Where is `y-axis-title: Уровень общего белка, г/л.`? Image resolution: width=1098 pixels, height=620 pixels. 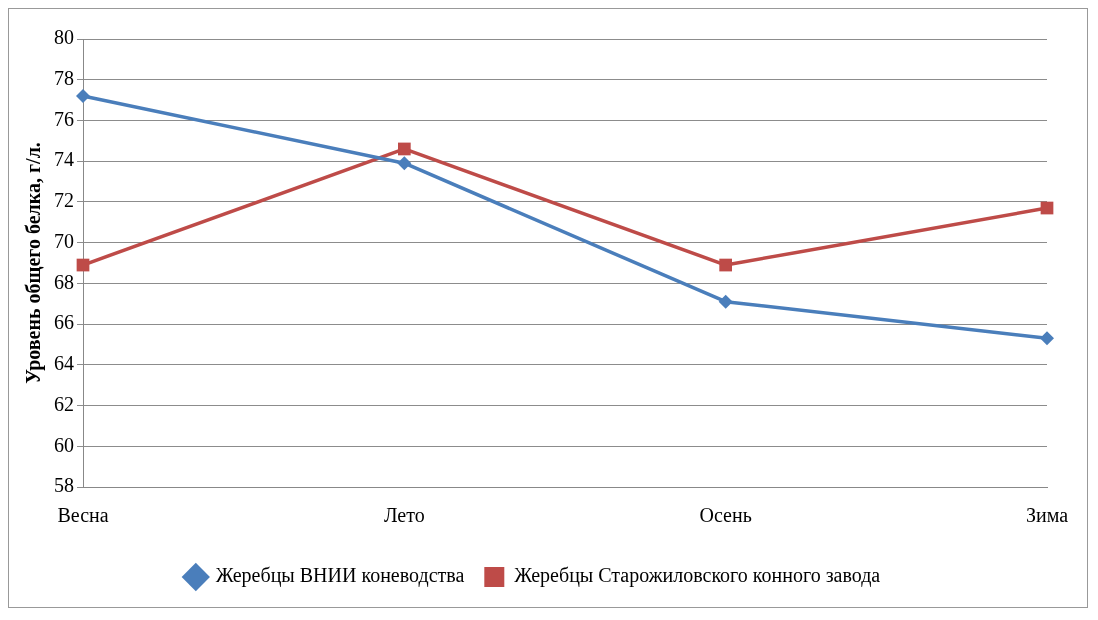
y-axis-title: Уровень общего белка, г/л. is located at coordinates (34, 263).